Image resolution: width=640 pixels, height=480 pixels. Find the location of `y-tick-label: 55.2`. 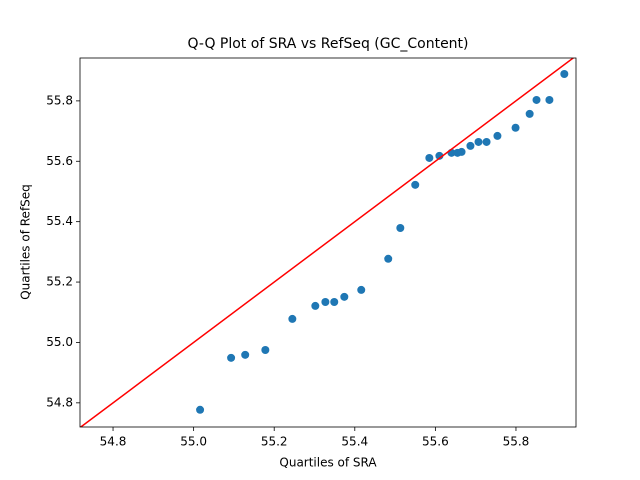

y-tick-label: 55.2 is located at coordinates (59, 282).